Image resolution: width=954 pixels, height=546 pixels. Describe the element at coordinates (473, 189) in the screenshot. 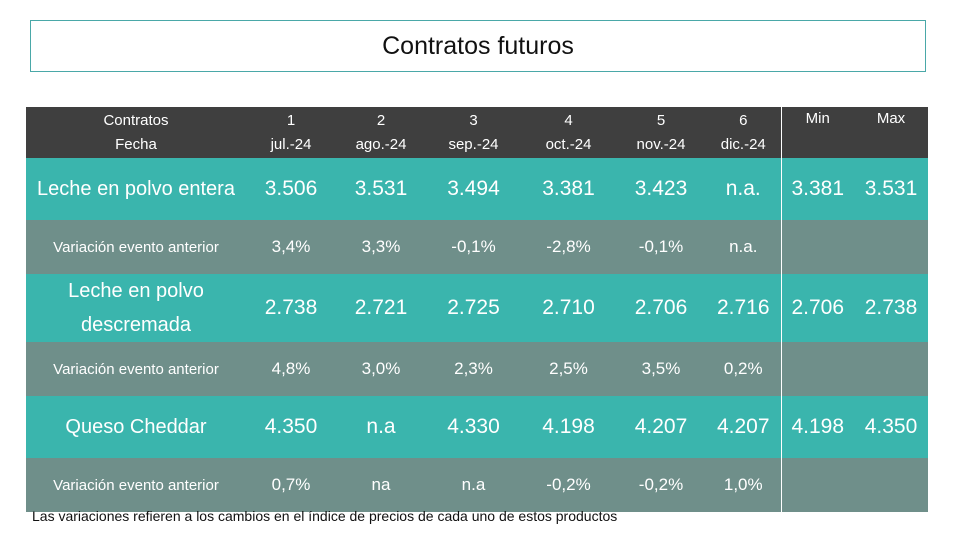

I see `price-cell: 3.494` at that location.